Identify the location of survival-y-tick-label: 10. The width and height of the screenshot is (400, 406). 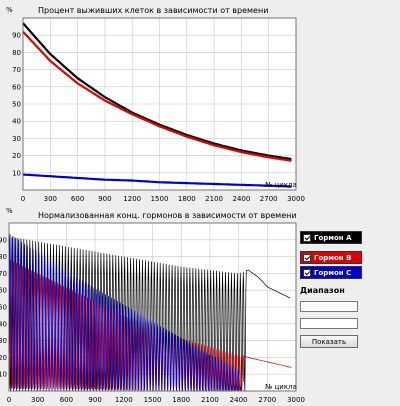
(16, 173).